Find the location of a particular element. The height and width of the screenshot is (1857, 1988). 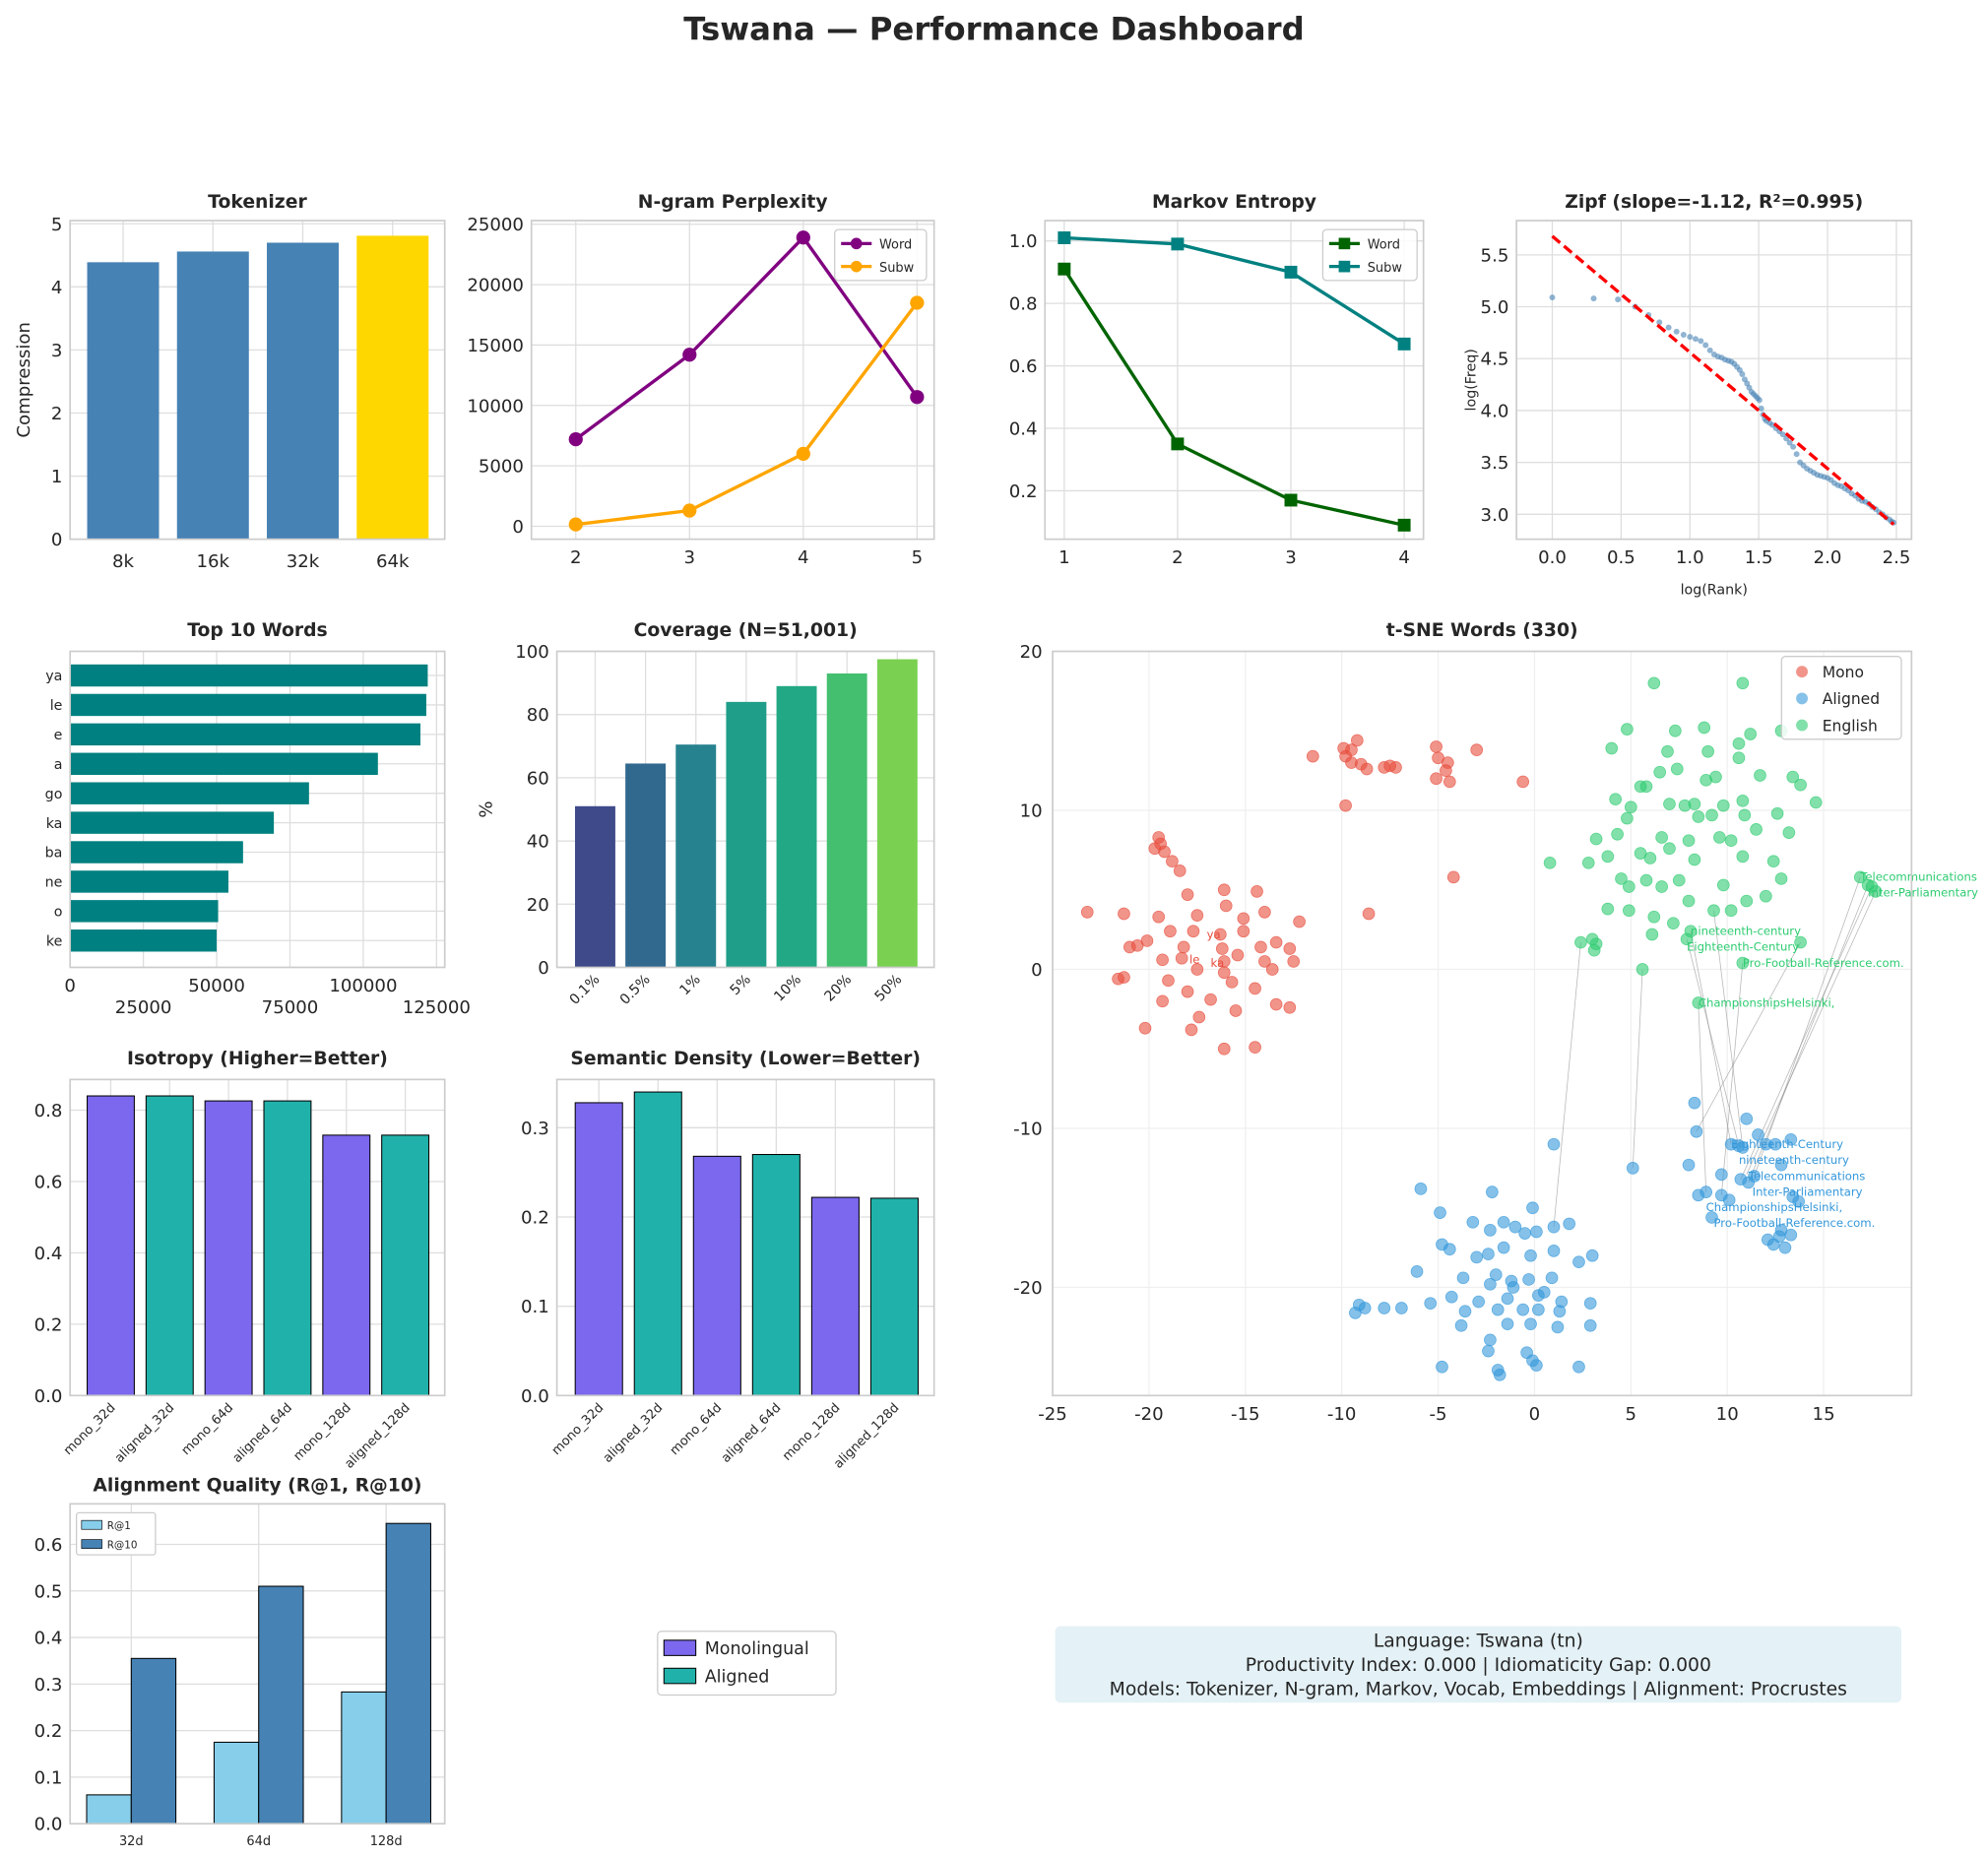

legend-swatch is located at coordinates (91, 1525).